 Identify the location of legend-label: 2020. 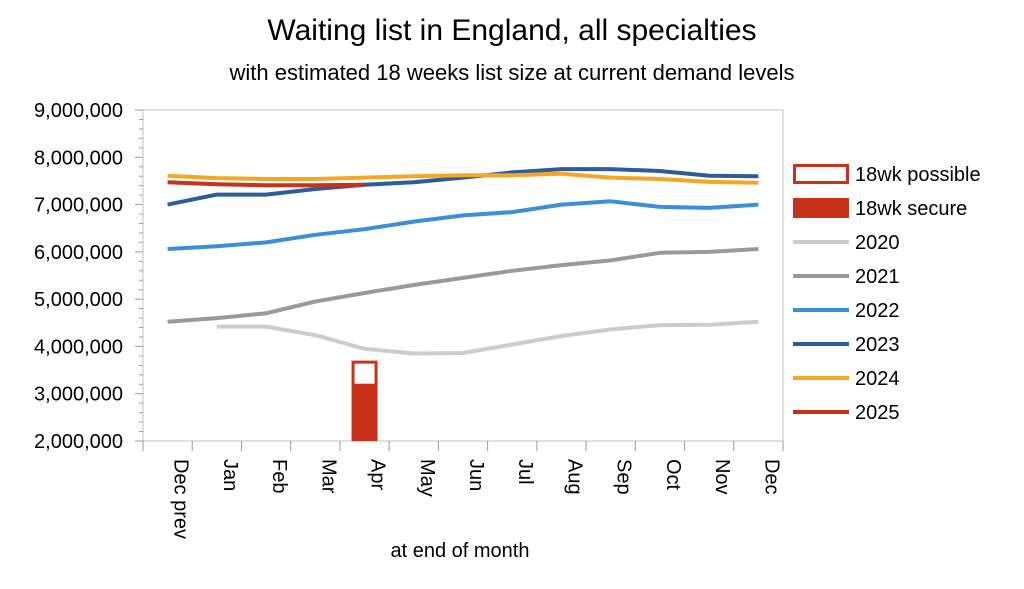
(877, 243).